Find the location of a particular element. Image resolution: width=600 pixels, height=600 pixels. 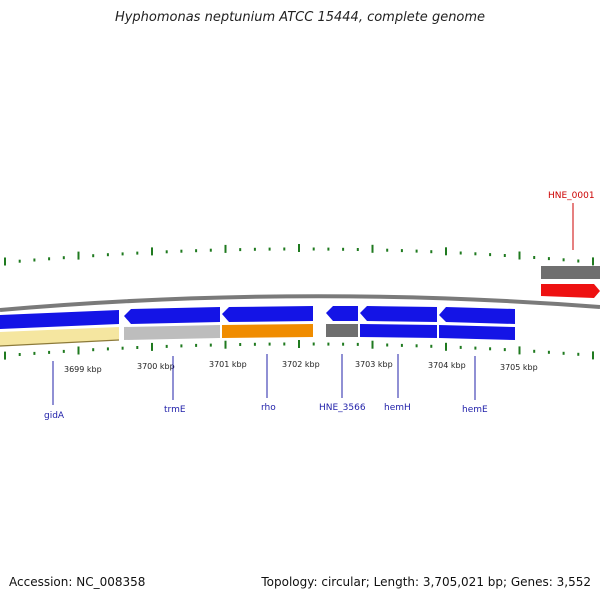

kbp-label-3701: 3701 kbp is located at coordinates (228, 364).